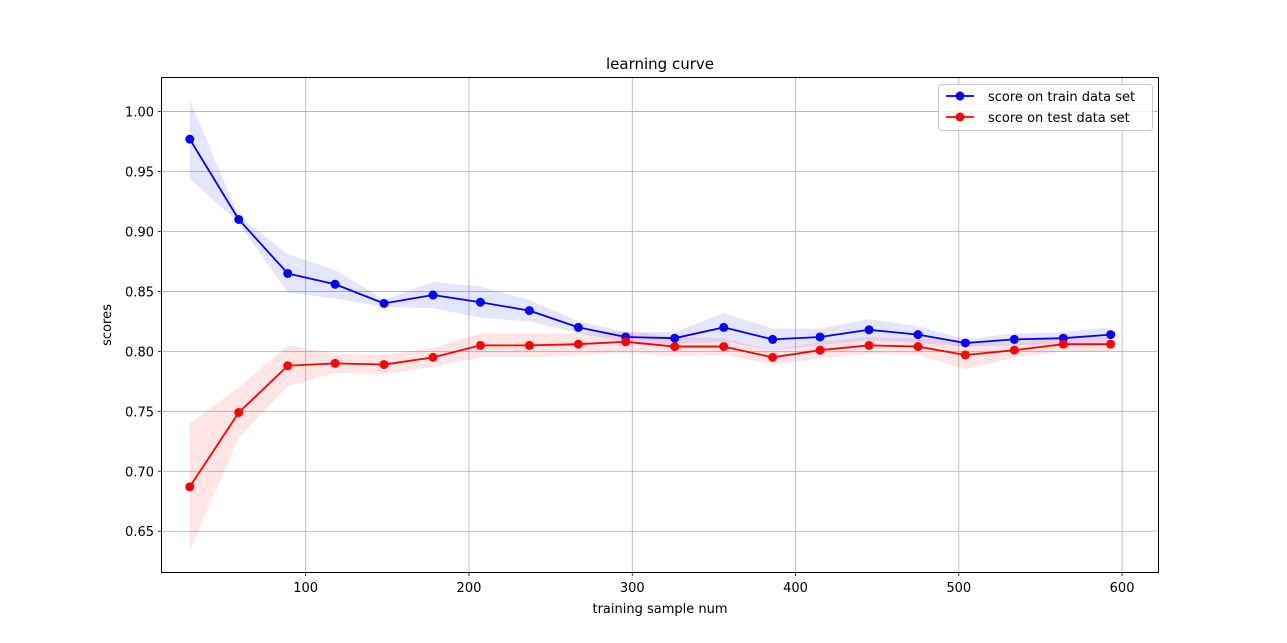 The width and height of the screenshot is (1287, 643). I want to click on y-tick-label: 1.00, so click(139, 113).